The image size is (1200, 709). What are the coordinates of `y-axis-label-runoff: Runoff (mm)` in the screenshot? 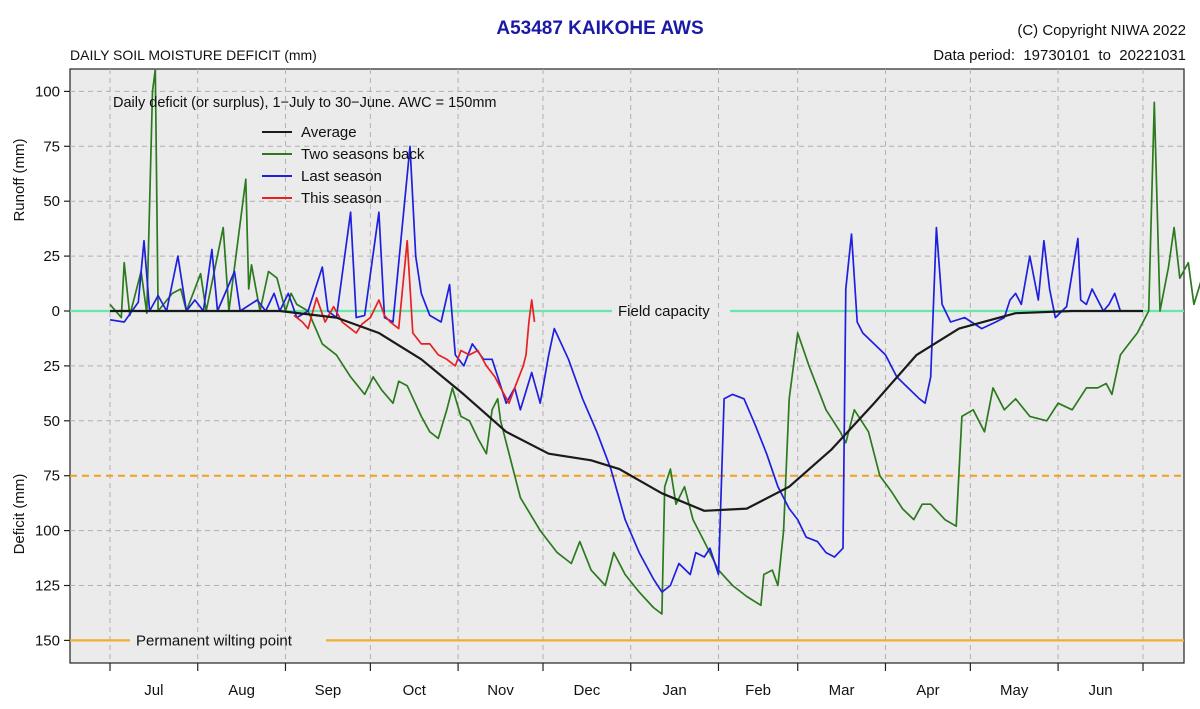 It's located at (19, 179).